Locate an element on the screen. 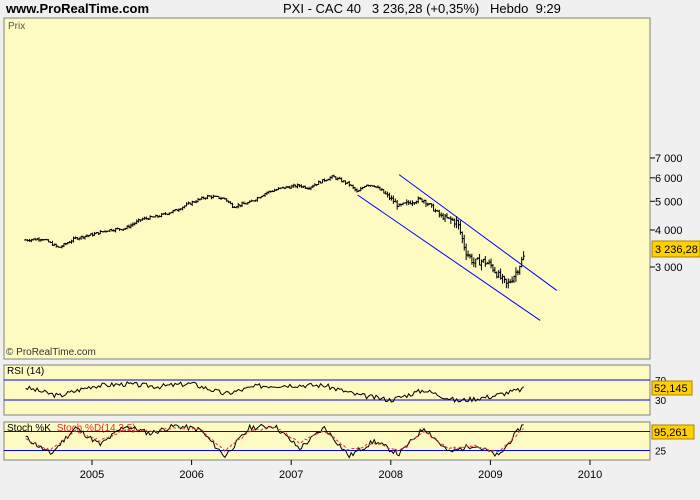 The height and width of the screenshot is (500, 700). price-change: 3 236,28 (+0,35%) is located at coordinates (425, 8).